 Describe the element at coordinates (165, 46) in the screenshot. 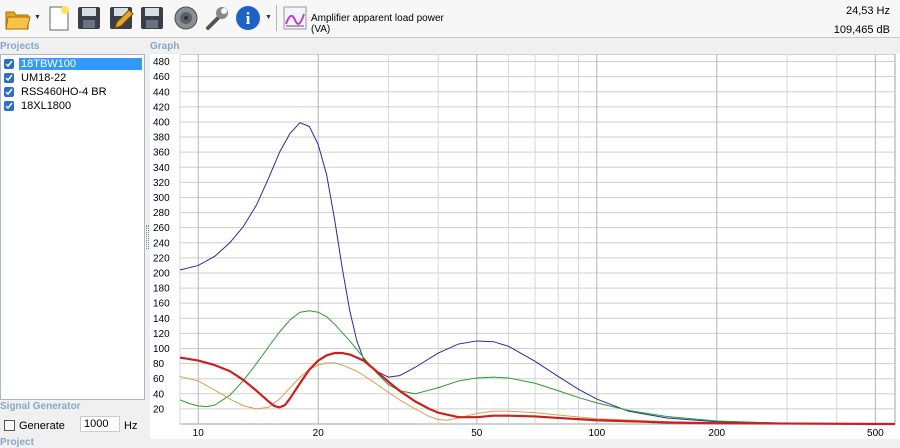

I see `graph-section-title: Graph` at that location.